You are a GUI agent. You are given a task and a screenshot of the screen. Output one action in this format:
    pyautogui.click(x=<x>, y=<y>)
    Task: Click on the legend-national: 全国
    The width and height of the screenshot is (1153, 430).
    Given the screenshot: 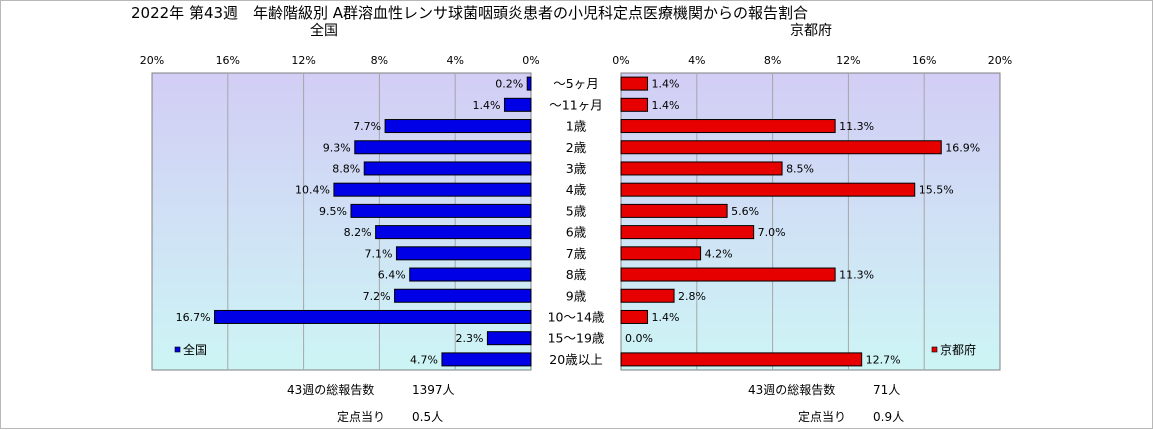 What is the action you would take?
    pyautogui.click(x=190, y=349)
    